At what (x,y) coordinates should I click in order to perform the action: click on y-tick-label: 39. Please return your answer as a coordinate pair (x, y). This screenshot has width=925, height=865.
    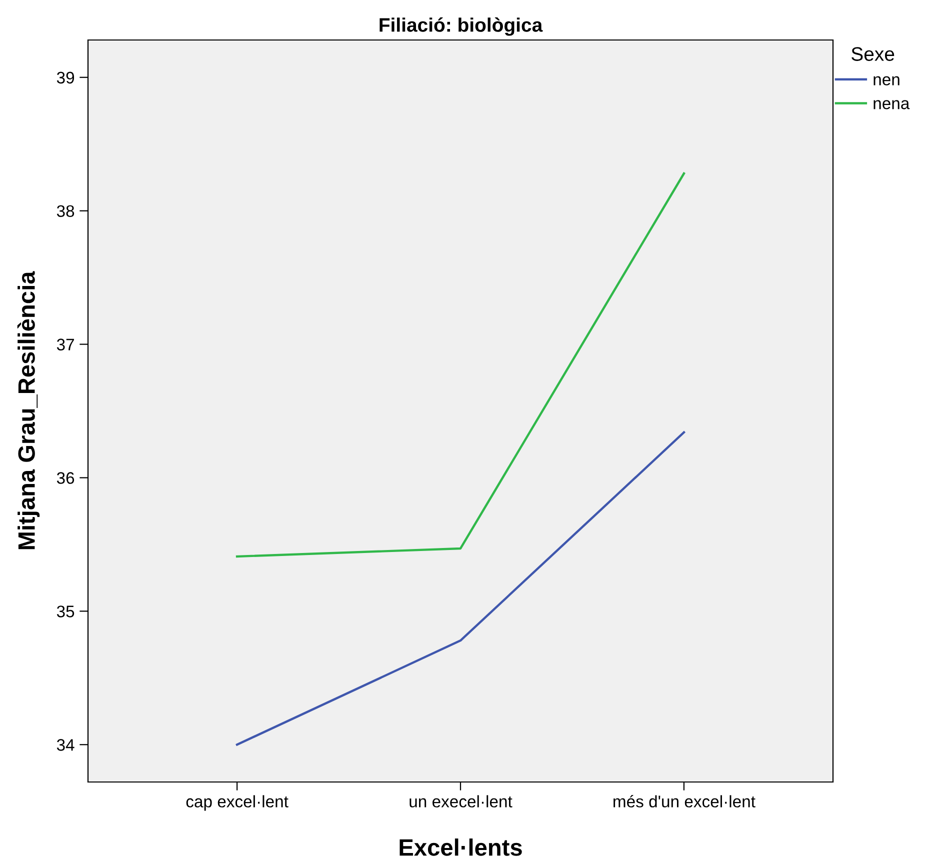
    Looking at the image, I should click on (65, 78).